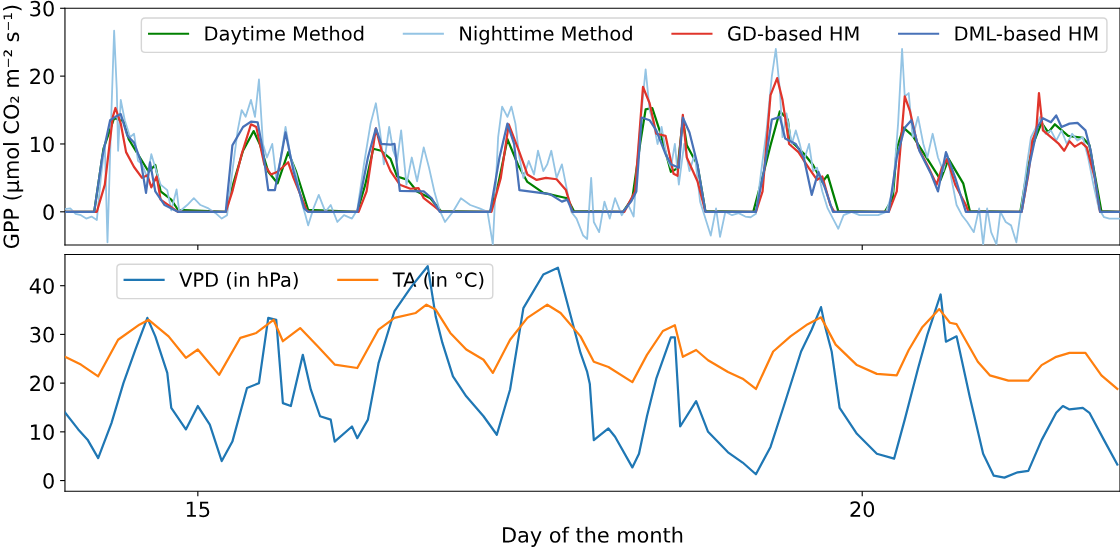 The width and height of the screenshot is (1120, 552). Describe the element at coordinates (13, 127) in the screenshot. I see `y-axis-title: GPP (μmol CO₂ m⁻² s⁻¹)` at that location.